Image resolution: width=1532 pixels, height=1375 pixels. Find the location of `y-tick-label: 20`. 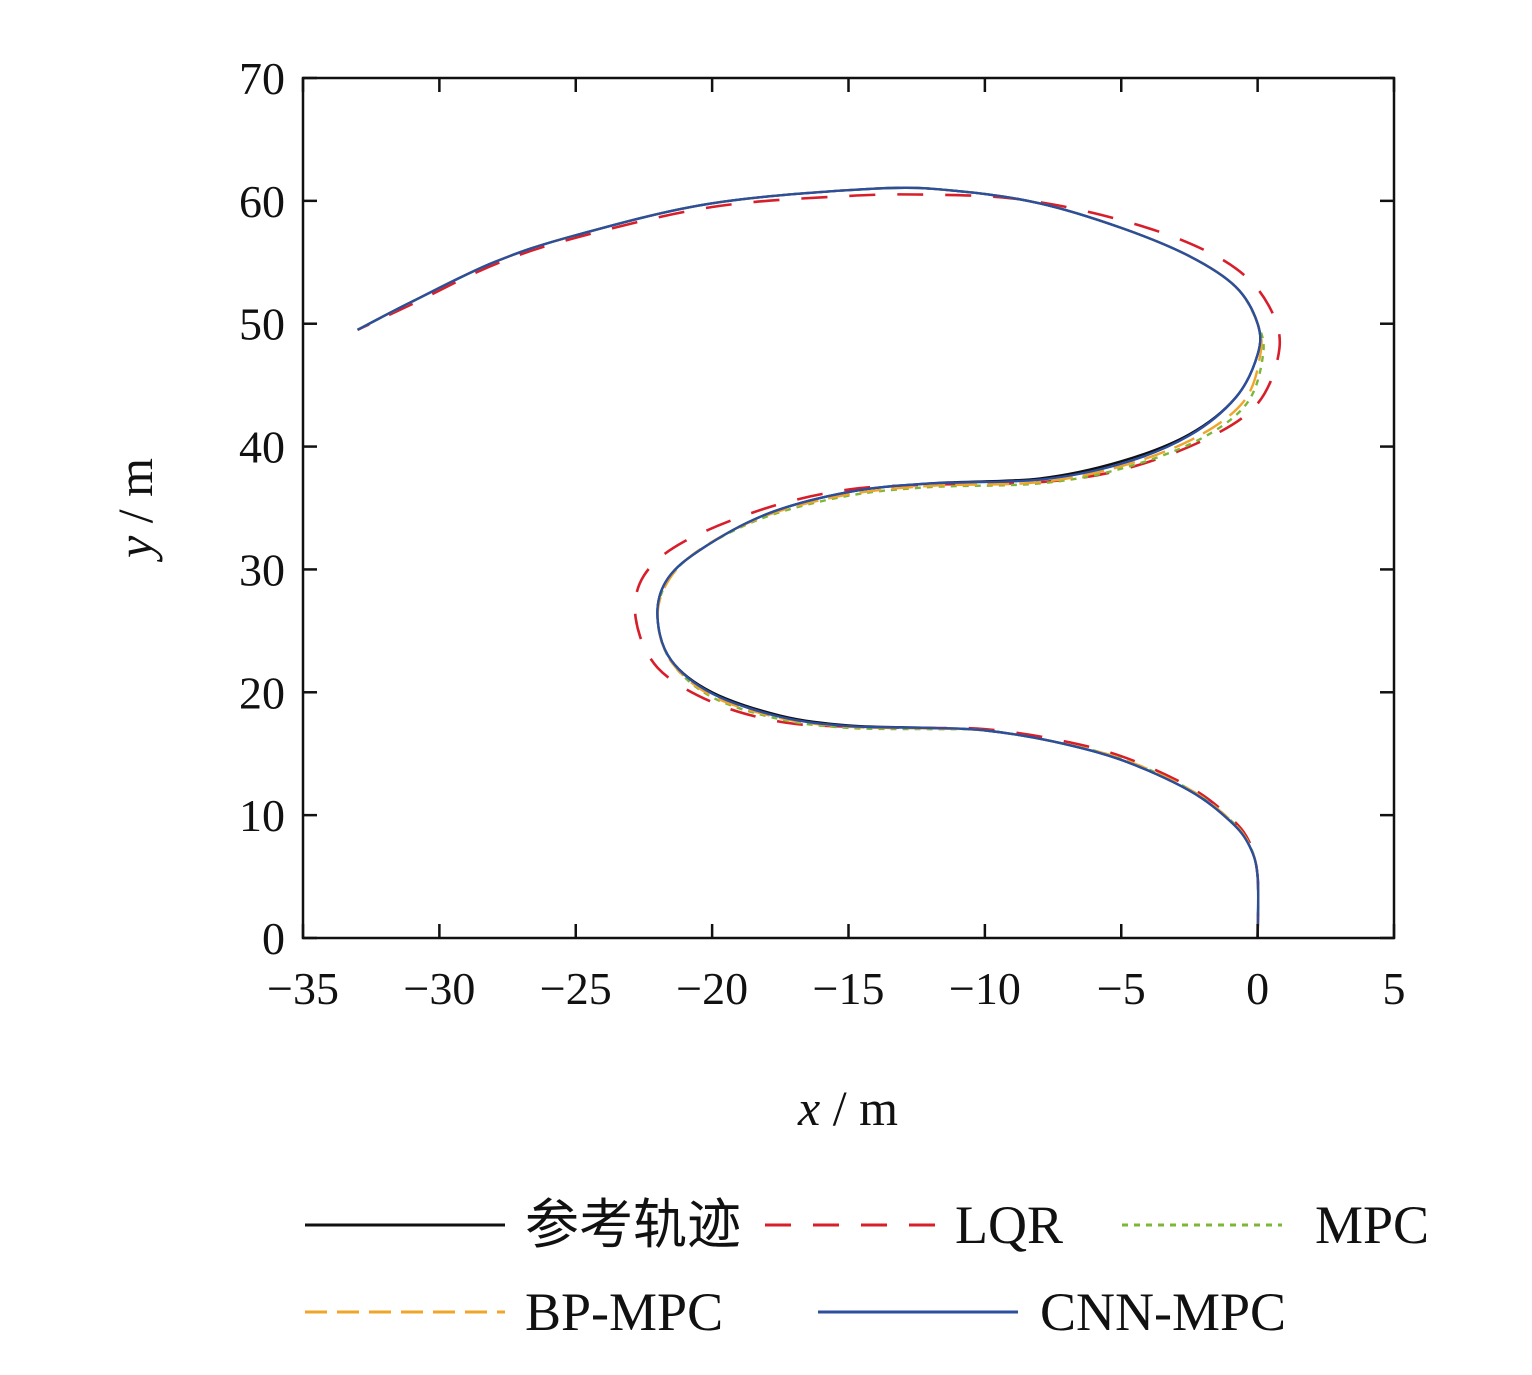

y-tick-label: 20 is located at coordinates (262, 692).